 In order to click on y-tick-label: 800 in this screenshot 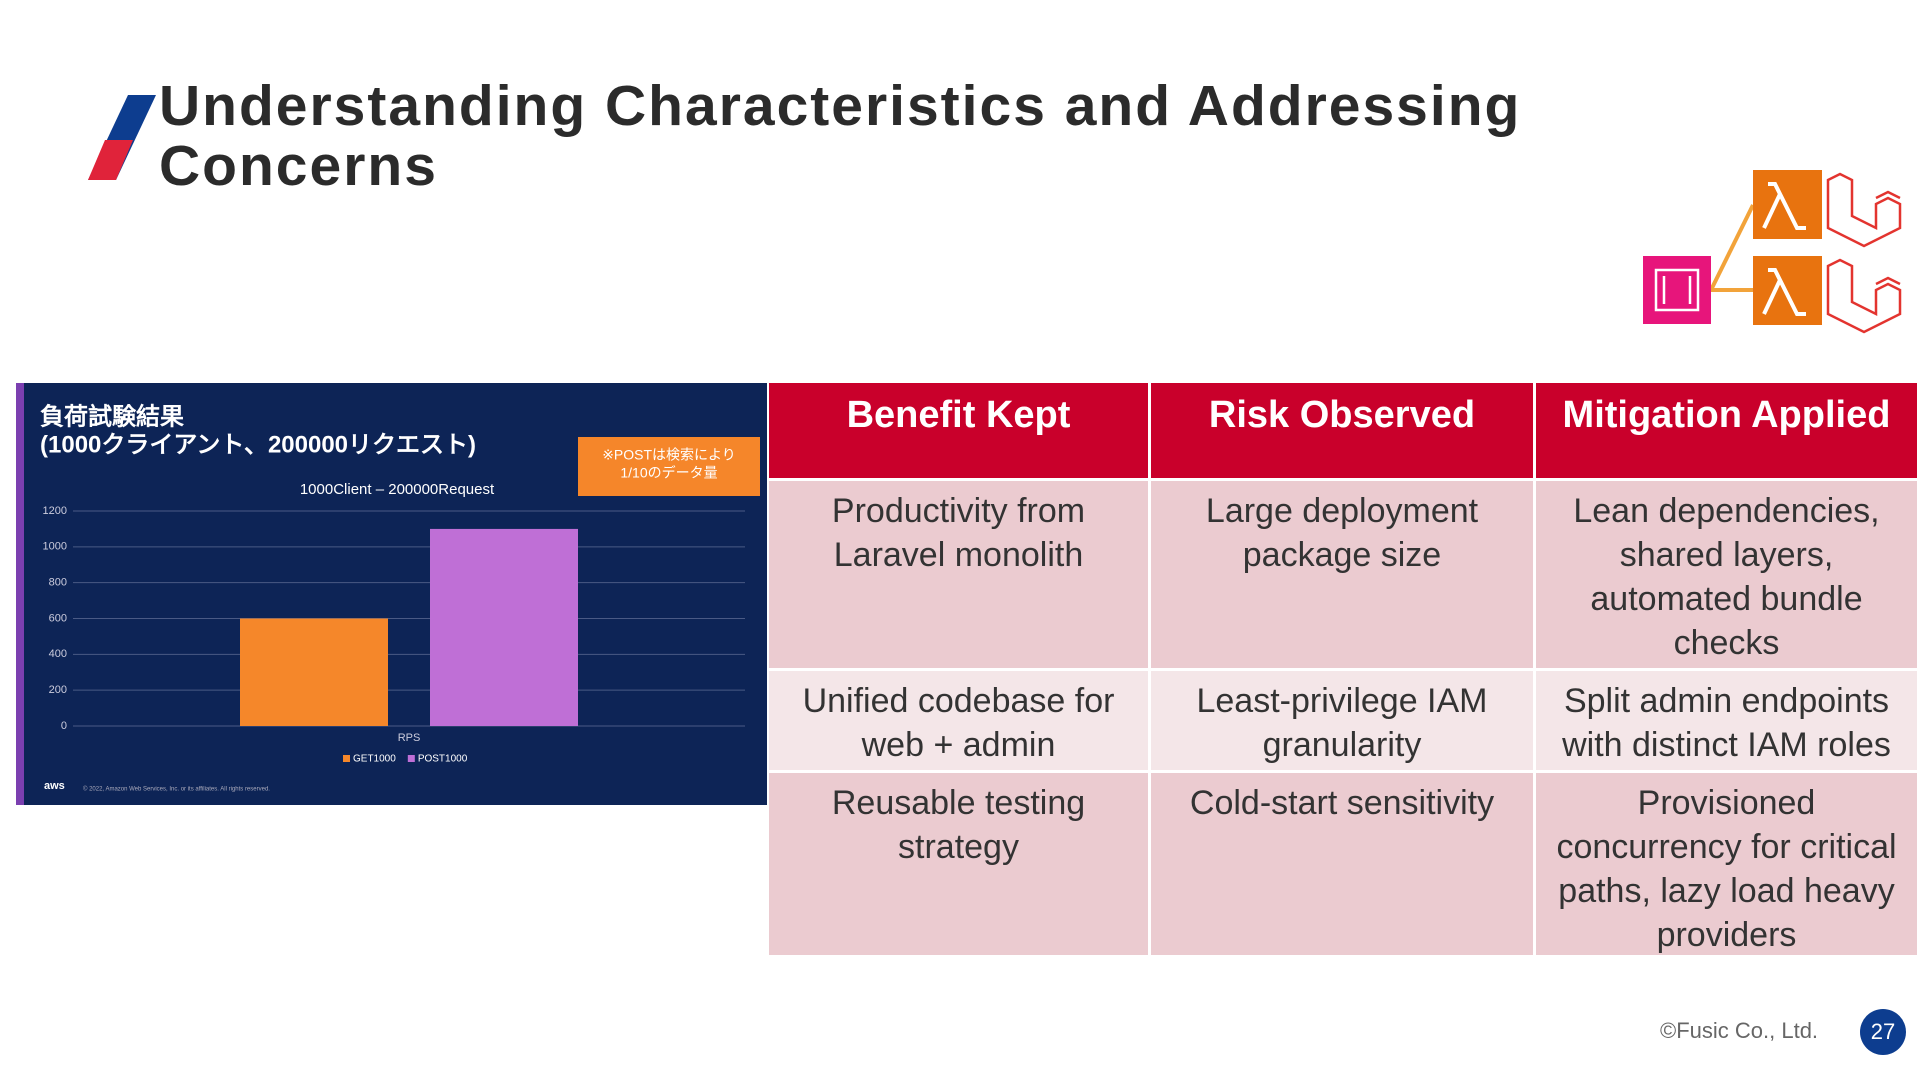, I will do `click(58, 583)`.